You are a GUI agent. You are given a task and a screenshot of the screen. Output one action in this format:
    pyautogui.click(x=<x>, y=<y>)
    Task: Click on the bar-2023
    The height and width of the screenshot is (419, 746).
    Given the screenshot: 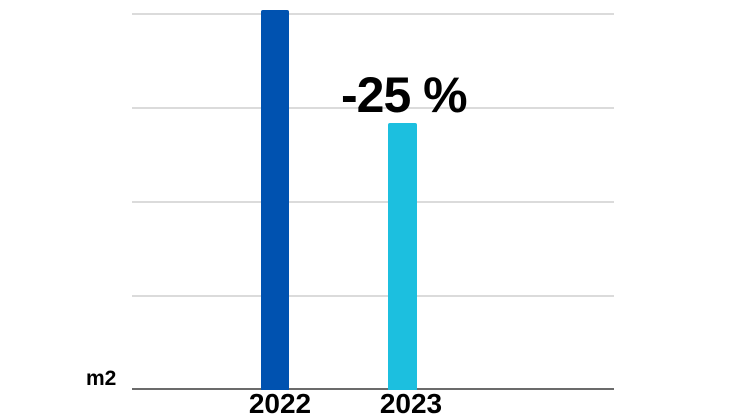 What is the action you would take?
    pyautogui.click(x=402, y=256)
    